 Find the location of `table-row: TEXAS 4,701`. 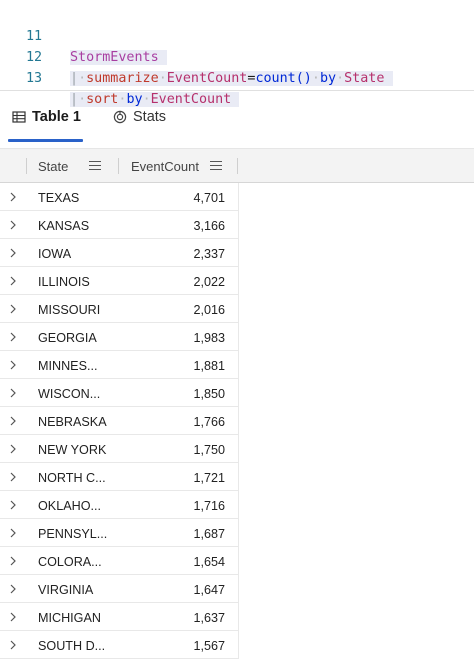

table-row: TEXAS 4,701 is located at coordinates (237, 197).